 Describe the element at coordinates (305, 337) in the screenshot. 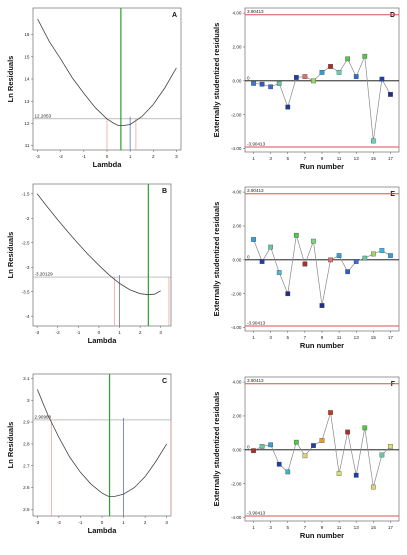

I see `x-tick-label: 7` at that location.